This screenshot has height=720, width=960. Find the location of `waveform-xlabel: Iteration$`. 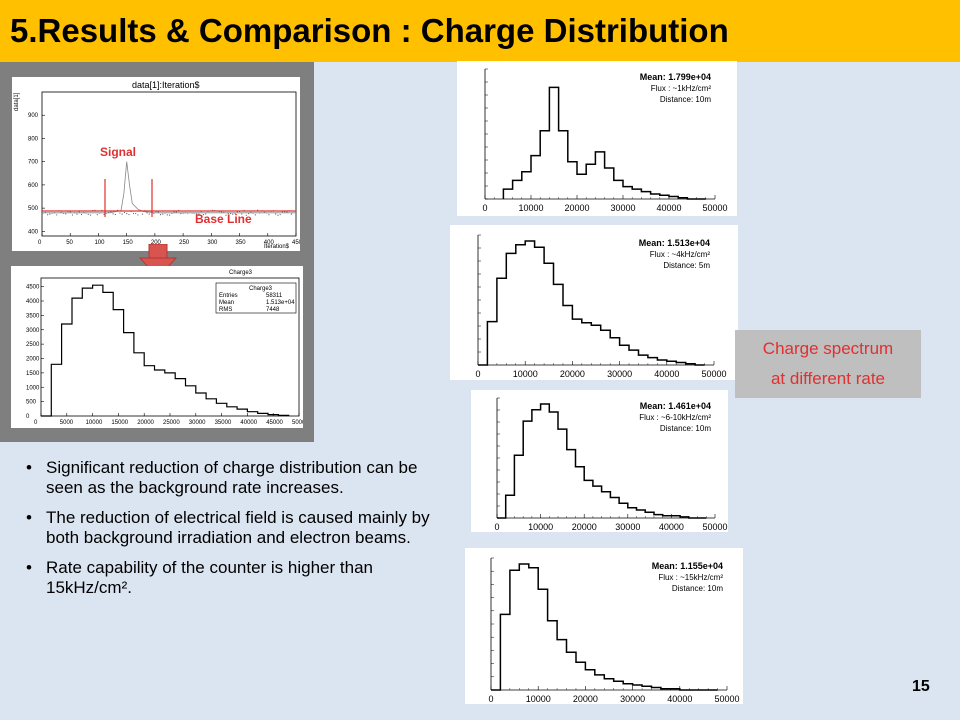

waveform-xlabel: Iteration$ is located at coordinates (277, 247).